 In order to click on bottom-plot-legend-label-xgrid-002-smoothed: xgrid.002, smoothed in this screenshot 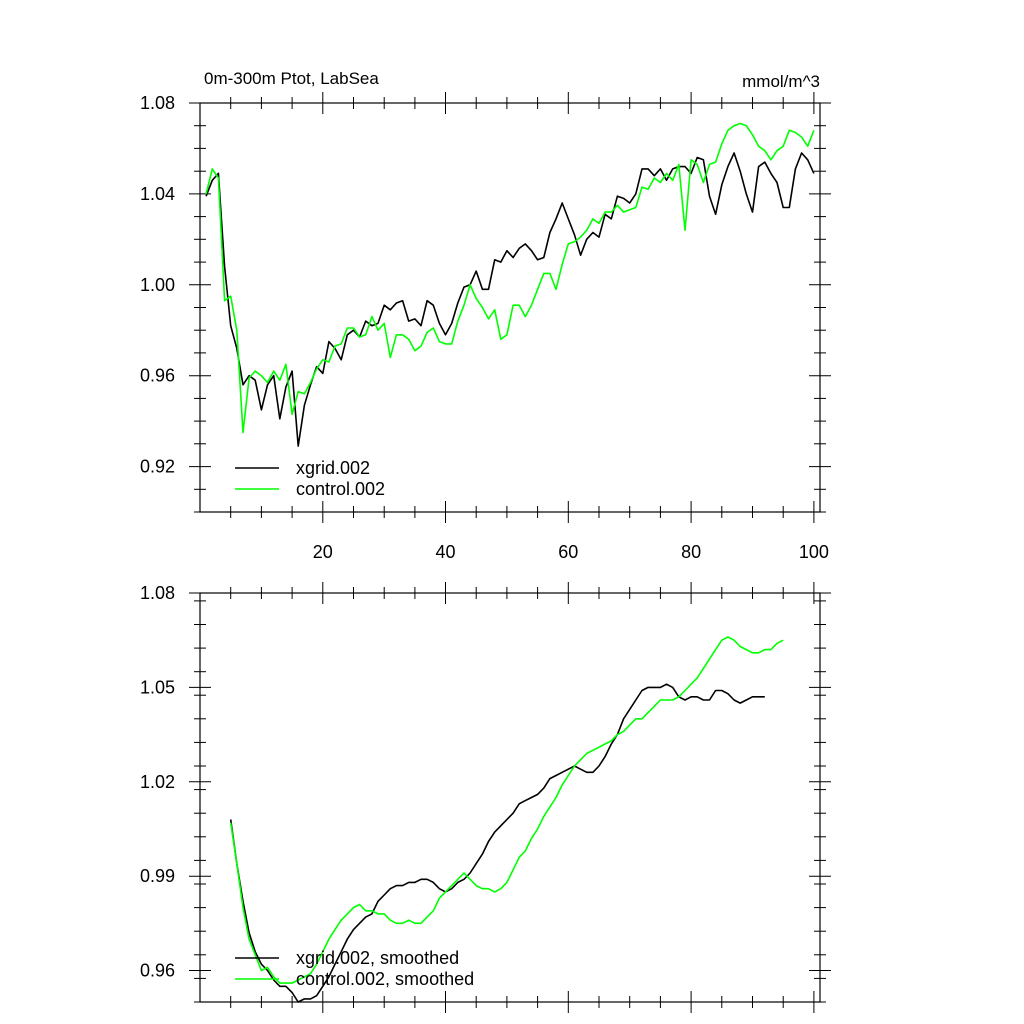, I will do `click(377, 958)`.